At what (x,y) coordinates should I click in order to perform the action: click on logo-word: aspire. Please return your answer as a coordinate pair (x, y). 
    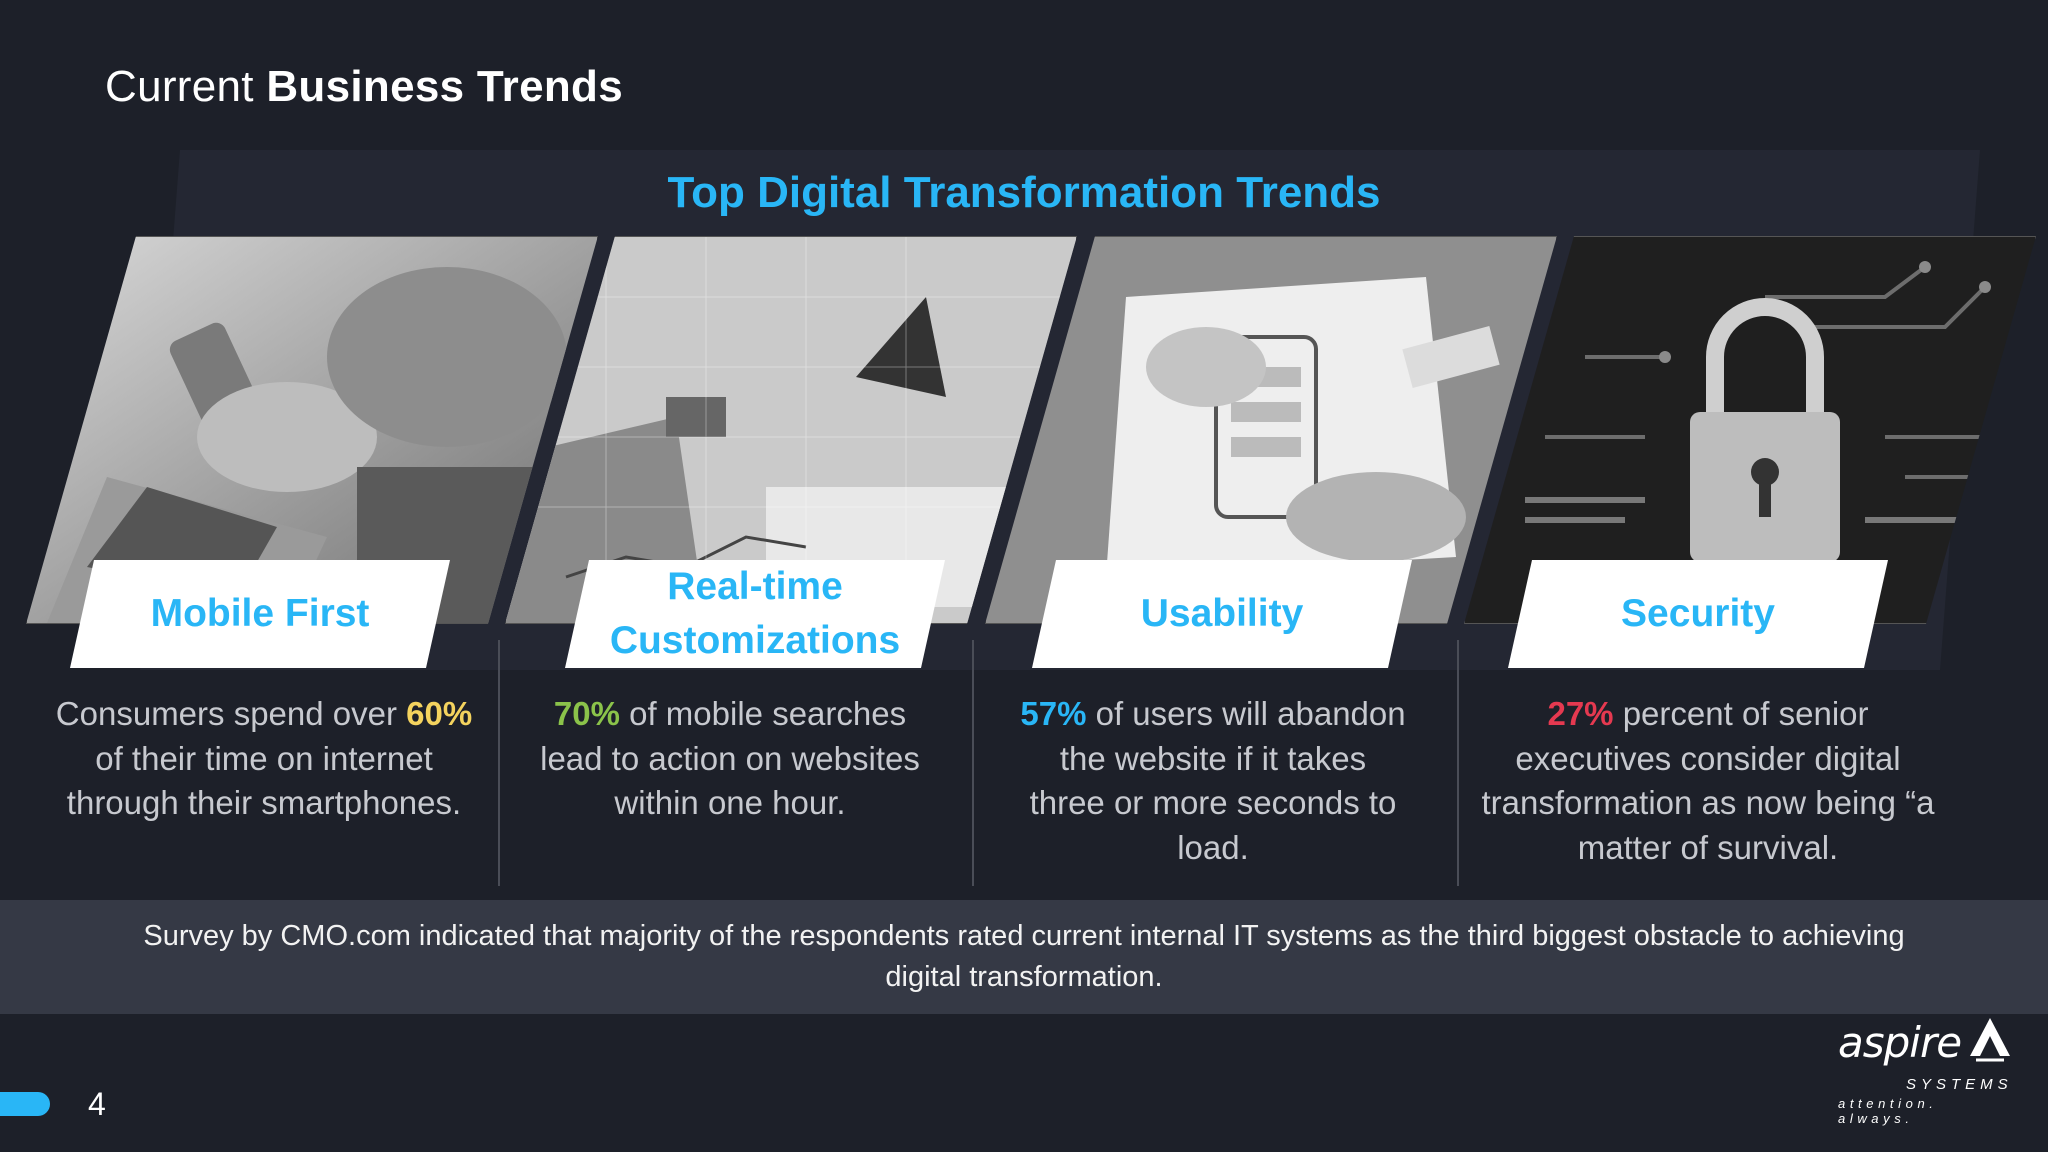
    Looking at the image, I should click on (1900, 1042).